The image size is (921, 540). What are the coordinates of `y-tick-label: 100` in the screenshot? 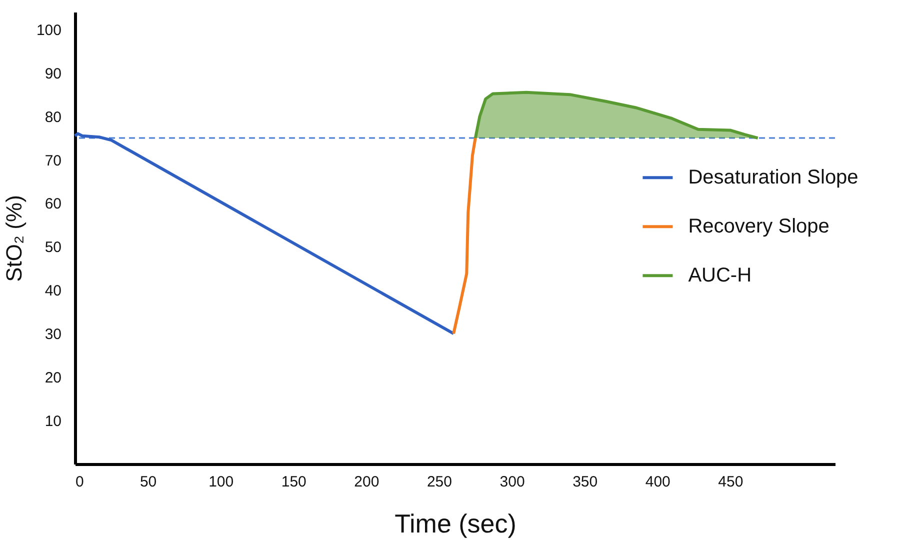 It's located at (49, 30).